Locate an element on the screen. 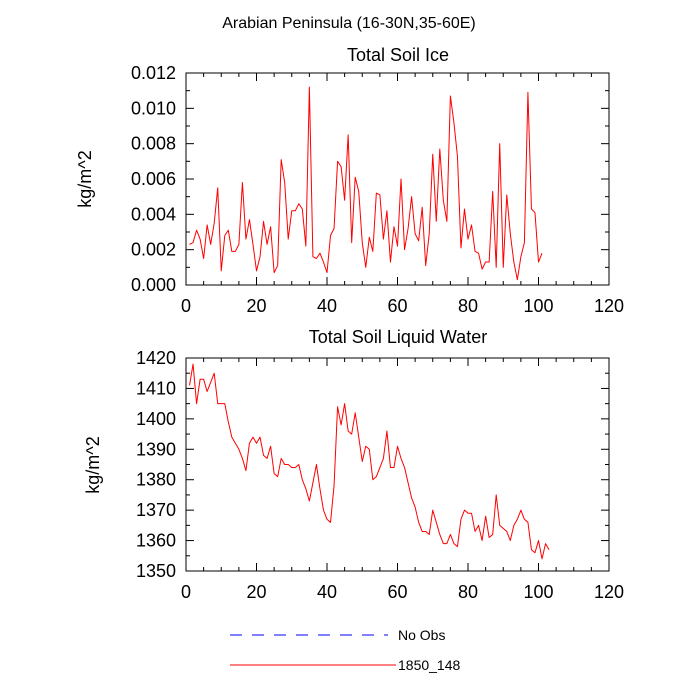 The image size is (700, 700). soil-liquid-water-y-tick-label: 1420 is located at coordinates (156, 358).